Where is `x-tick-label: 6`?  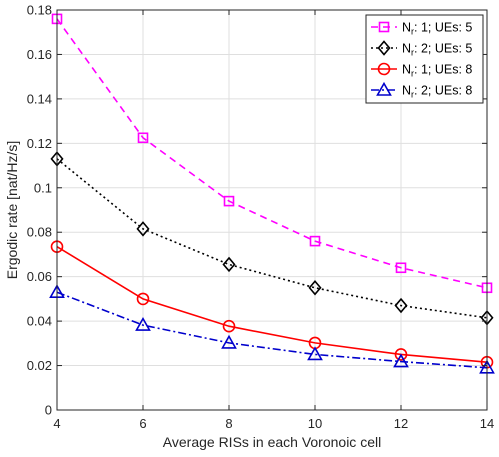 x-tick-label: 6 is located at coordinates (142, 423).